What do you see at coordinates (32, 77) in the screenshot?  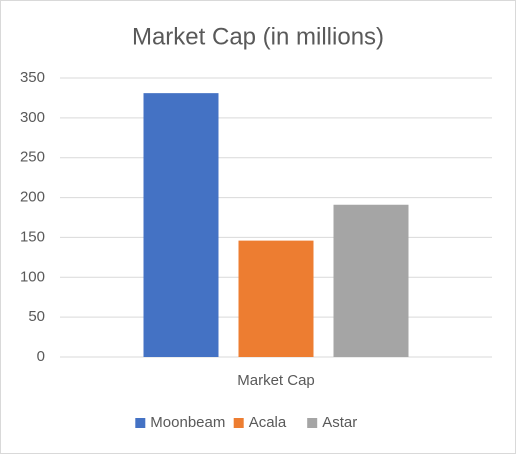 I see `y-tick-label: 350` at bounding box center [32, 77].